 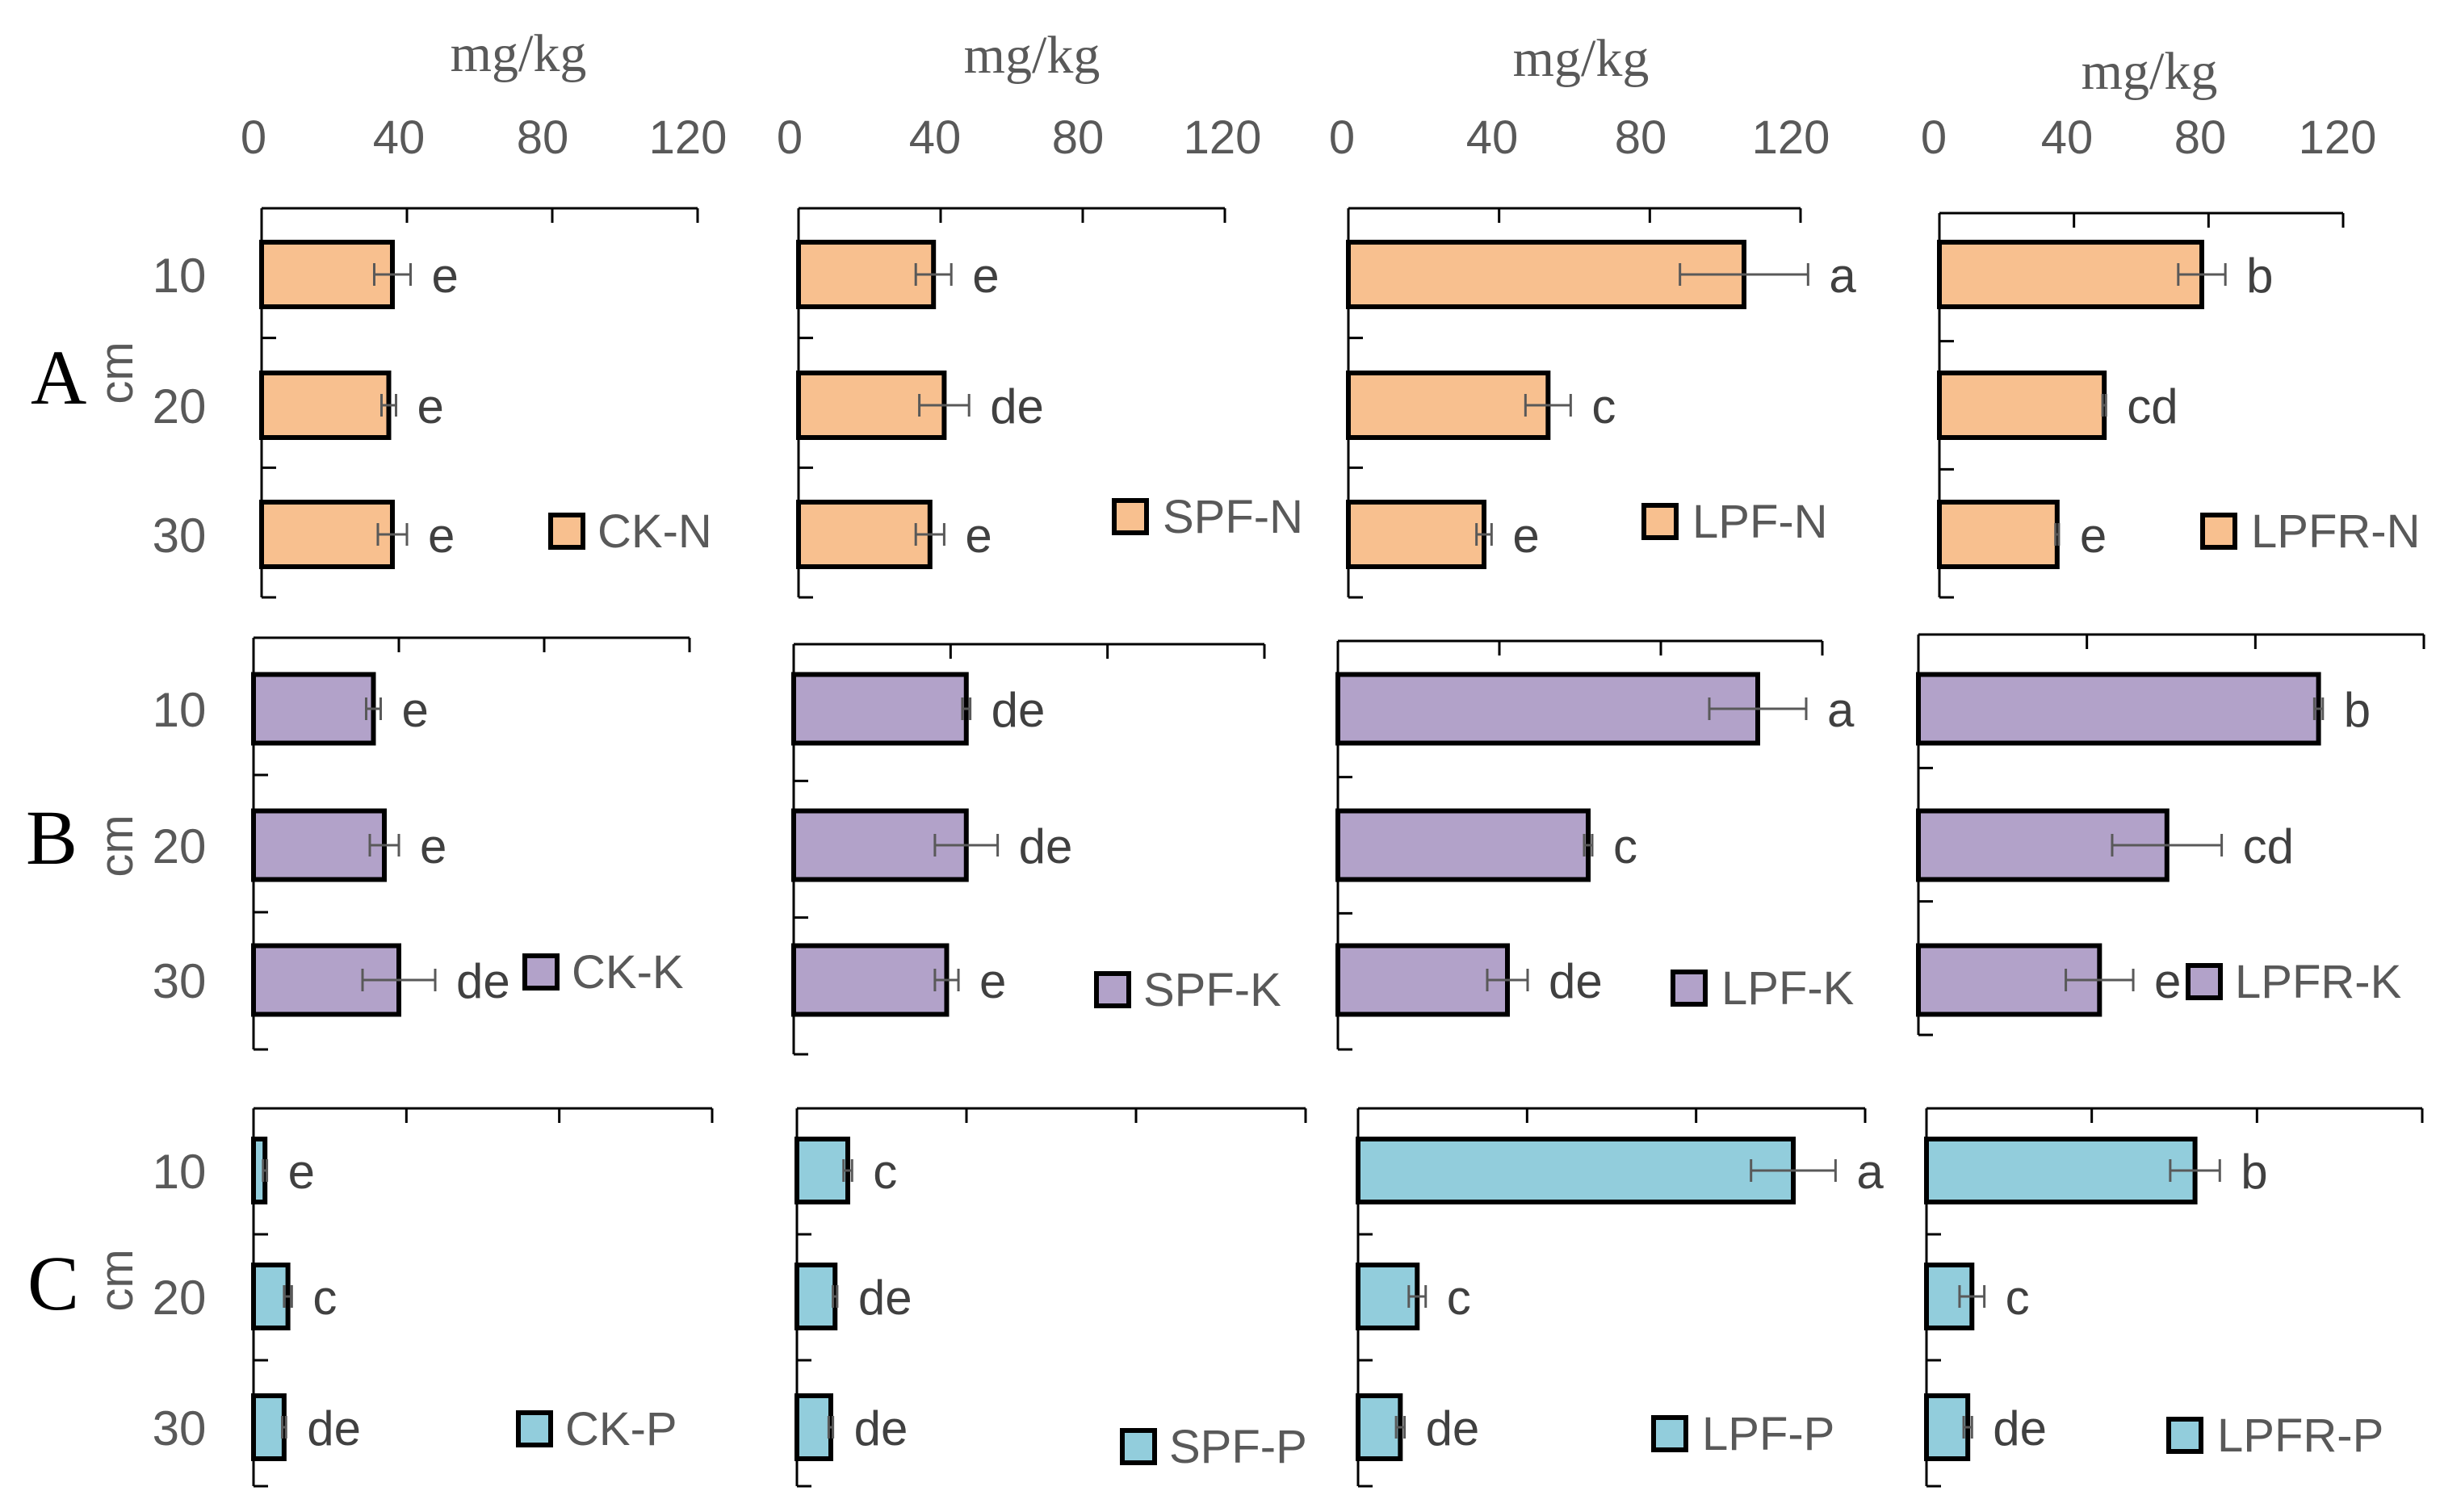 I want to click on legend-label: LPF-K, so click(x=1788, y=989).